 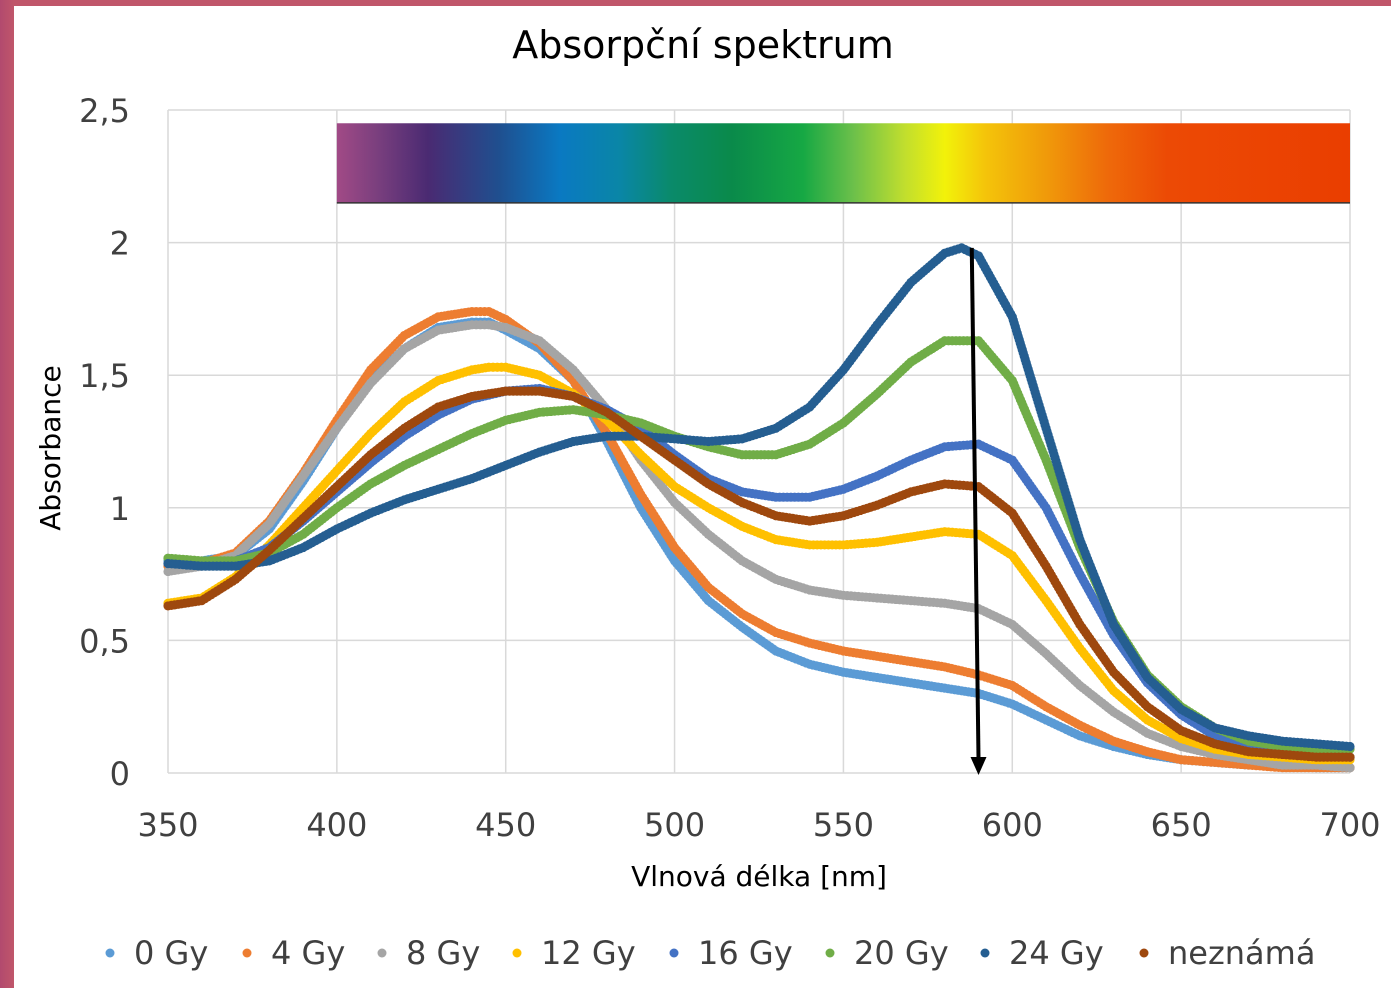 I want to click on y-tick-label: 0,5, so click(x=104, y=641).